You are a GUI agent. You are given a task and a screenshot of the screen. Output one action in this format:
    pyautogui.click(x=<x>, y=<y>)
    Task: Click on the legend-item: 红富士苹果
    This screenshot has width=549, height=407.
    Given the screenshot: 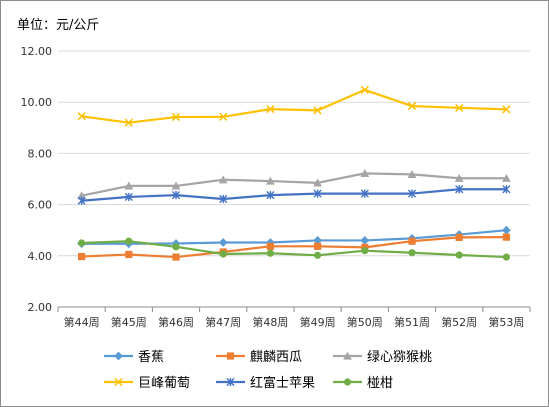 What is the action you would take?
    pyautogui.click(x=265, y=383)
    